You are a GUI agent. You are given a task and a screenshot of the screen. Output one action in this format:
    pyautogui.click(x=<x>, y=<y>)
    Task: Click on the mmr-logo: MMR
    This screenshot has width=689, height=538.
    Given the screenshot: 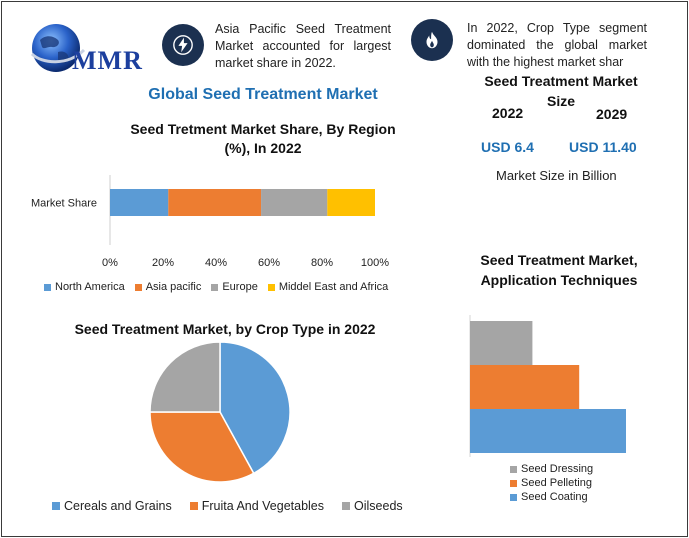 What is the action you would take?
    pyautogui.click(x=93, y=50)
    